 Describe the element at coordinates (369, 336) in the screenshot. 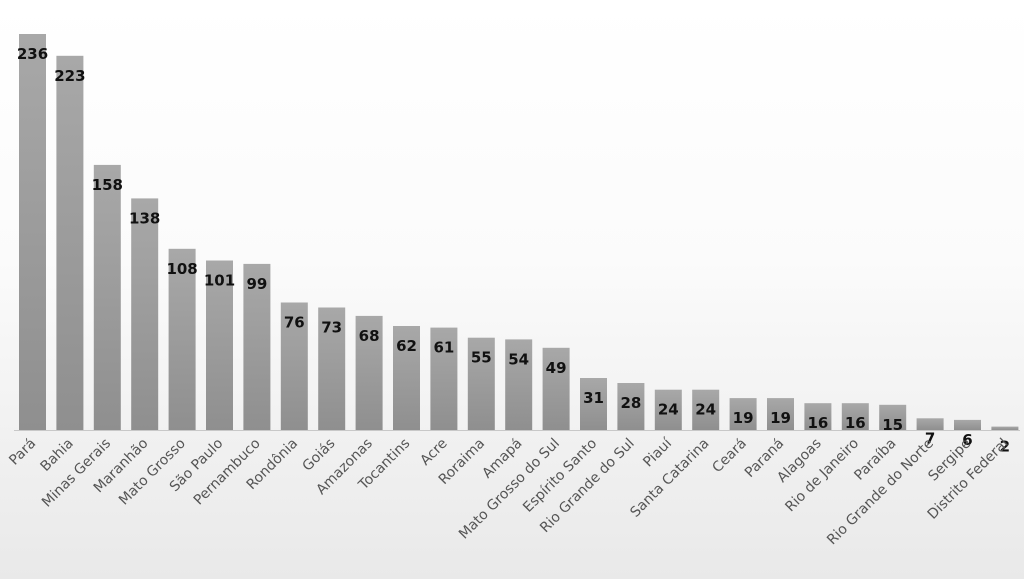

I see `data-label: 68` at that location.